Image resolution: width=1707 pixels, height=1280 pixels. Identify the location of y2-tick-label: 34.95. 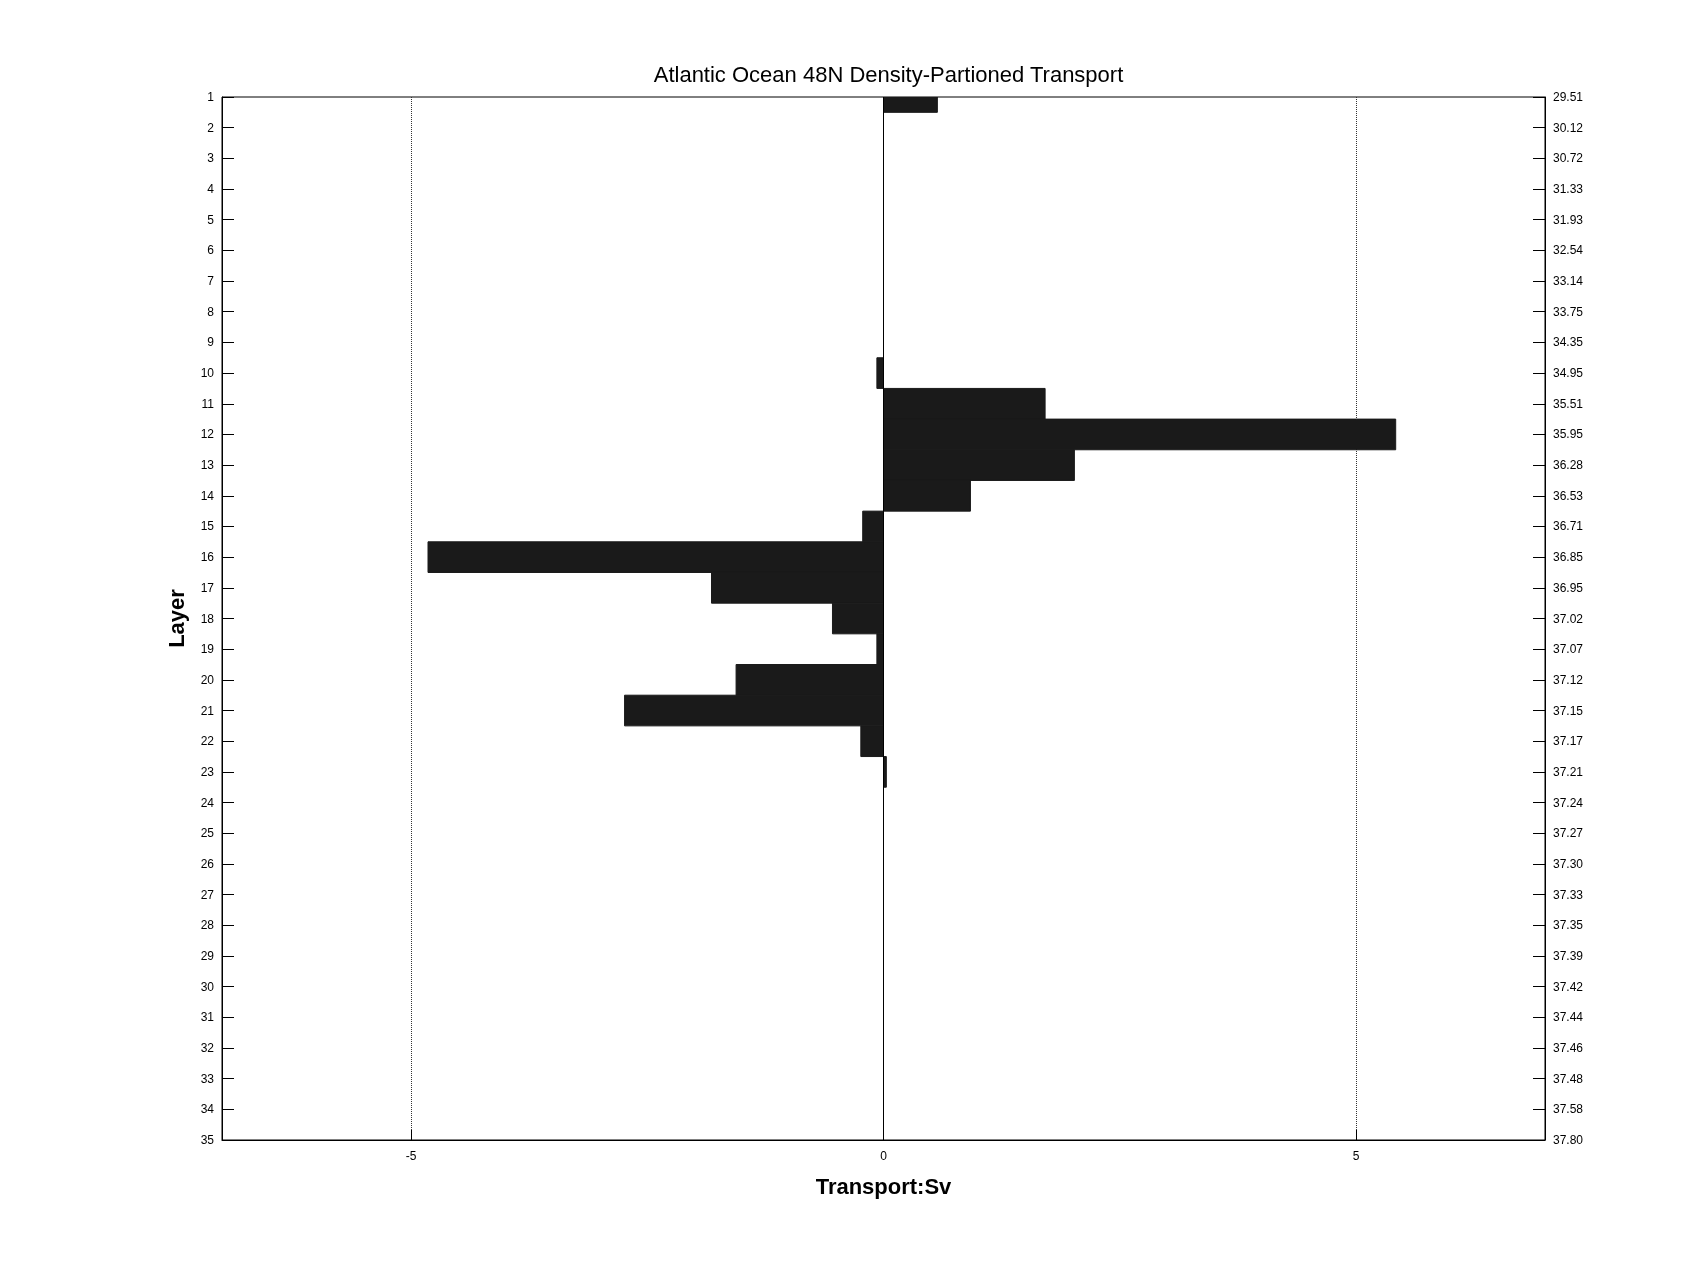
(1568, 373).